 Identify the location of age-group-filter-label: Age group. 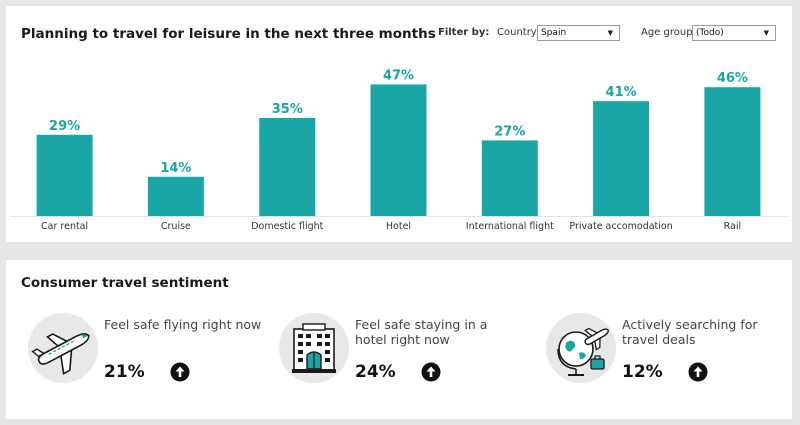
(667, 32).